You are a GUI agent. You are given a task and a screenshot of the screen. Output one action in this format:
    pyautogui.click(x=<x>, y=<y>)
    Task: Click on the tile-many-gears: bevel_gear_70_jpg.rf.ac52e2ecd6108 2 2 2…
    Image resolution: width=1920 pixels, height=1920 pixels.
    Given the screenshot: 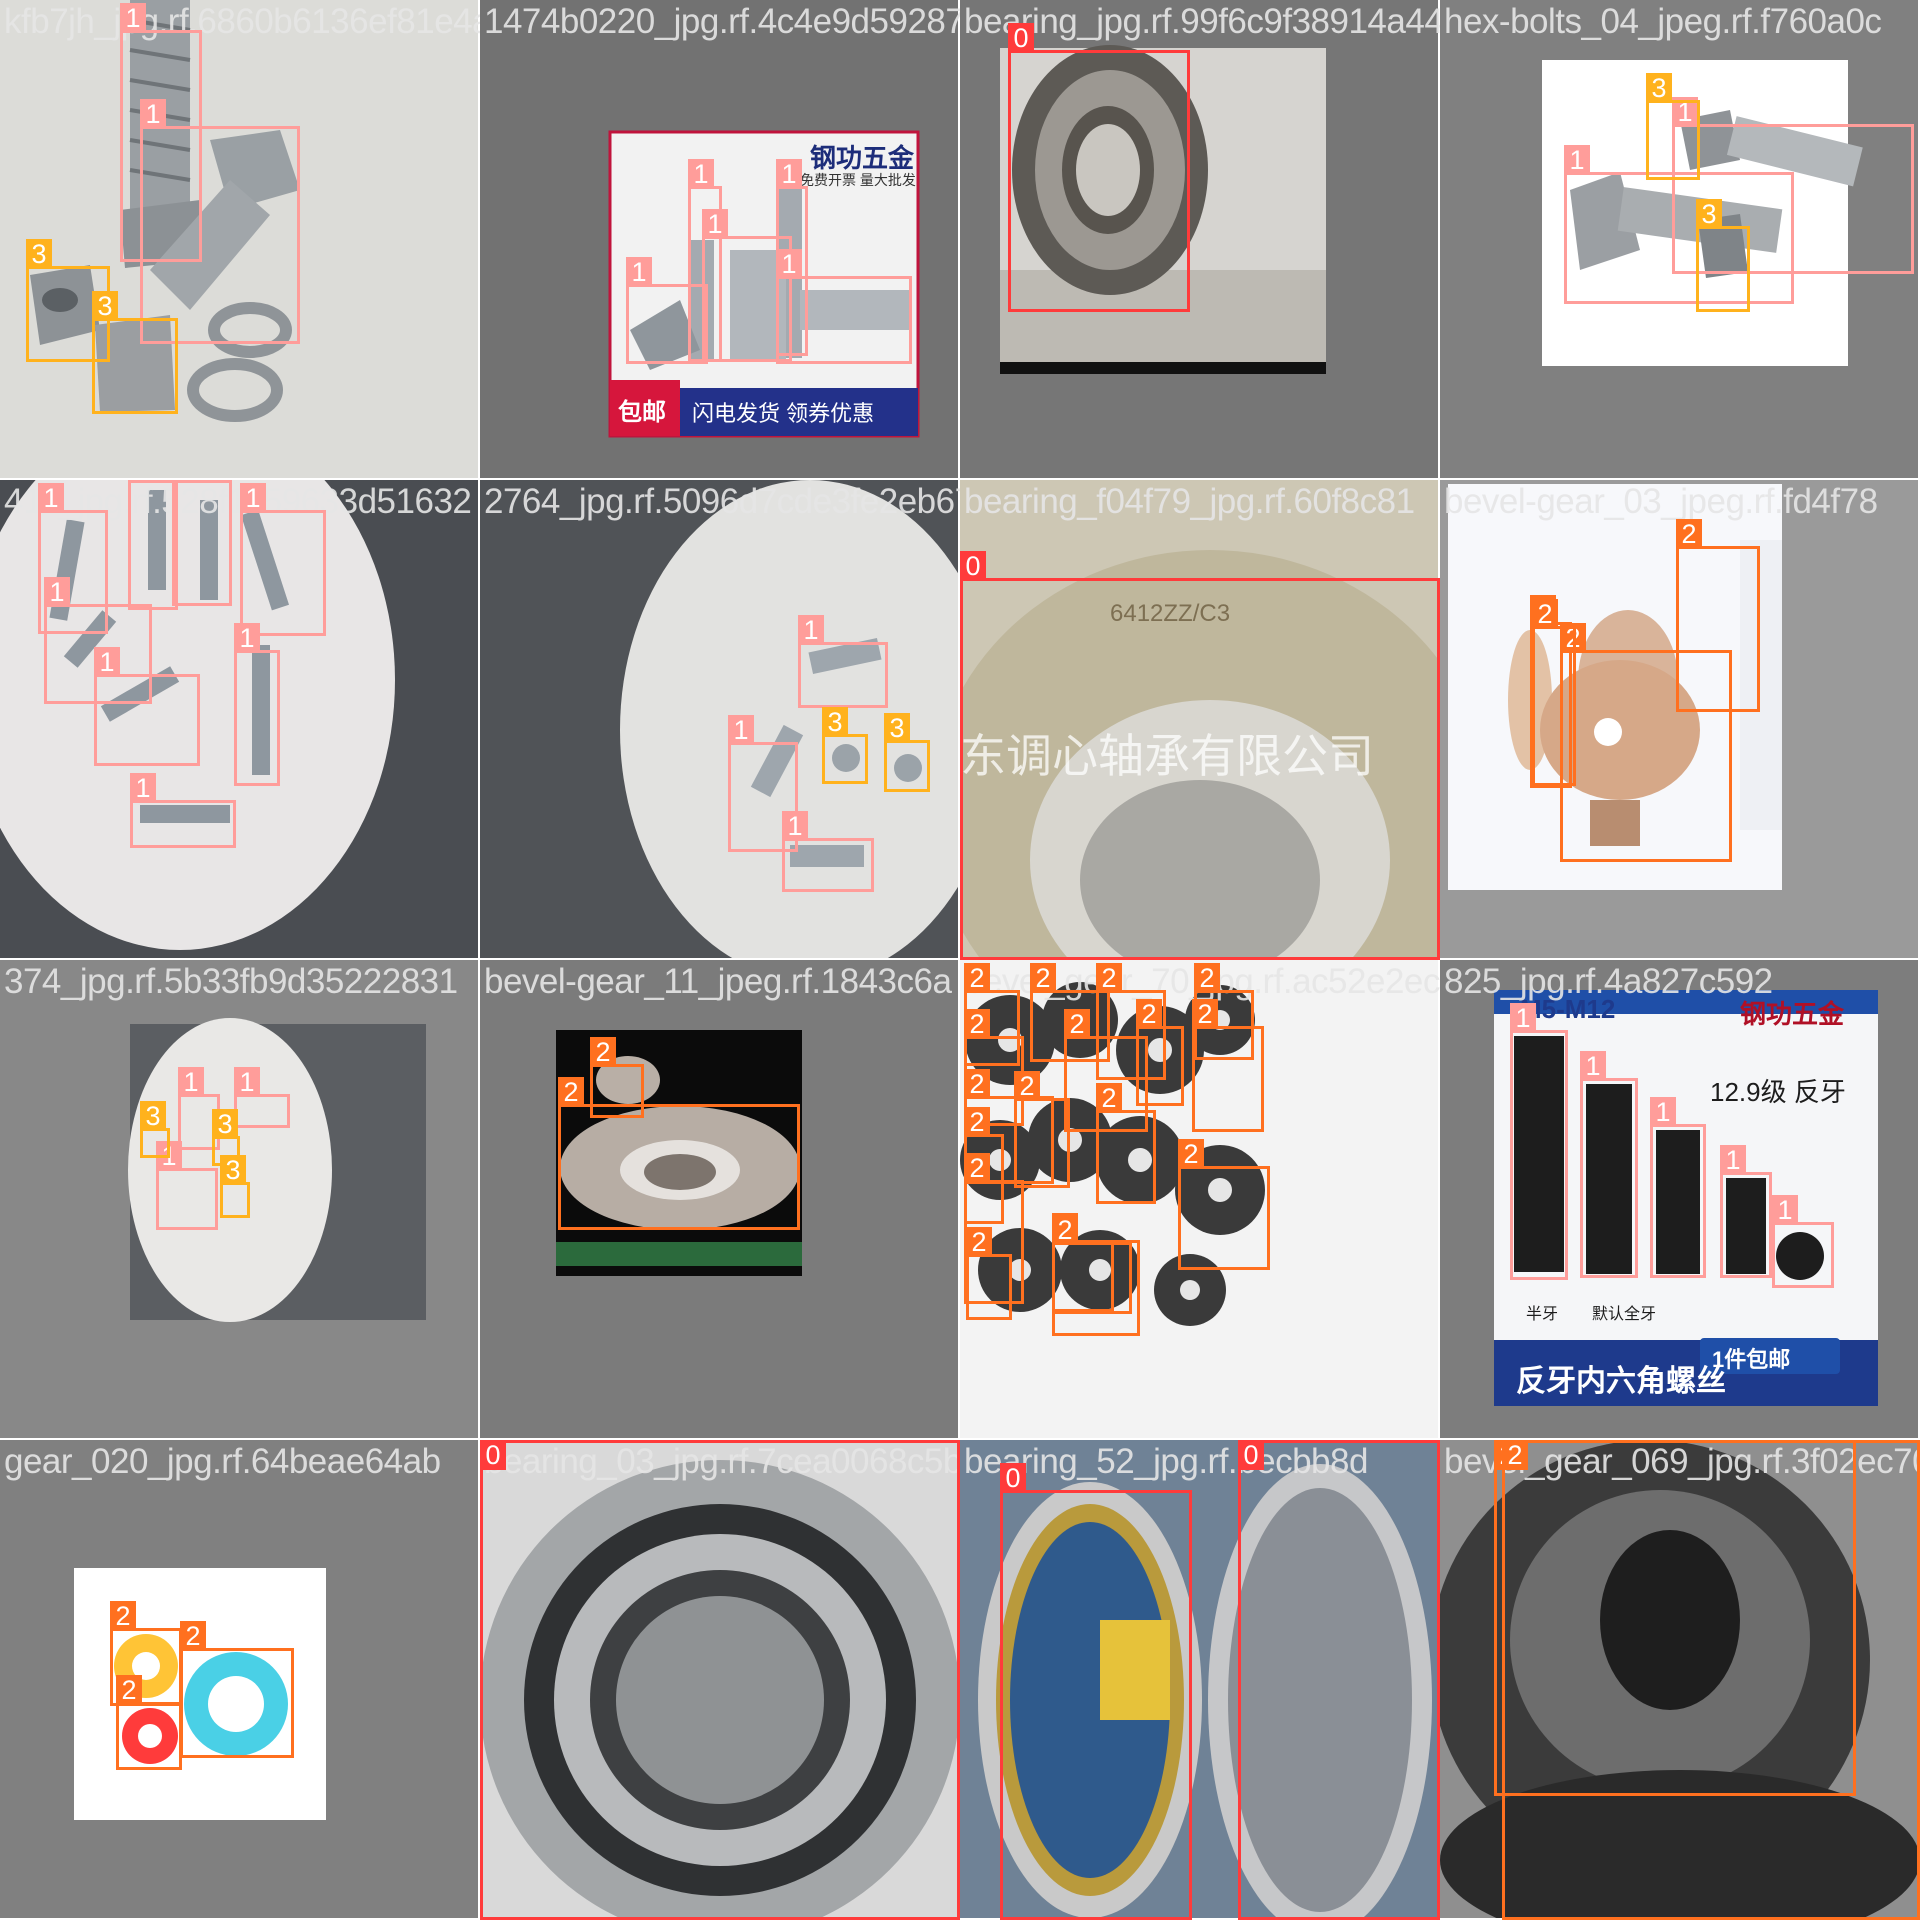 What is the action you would take?
    pyautogui.click(x=1200, y=1200)
    